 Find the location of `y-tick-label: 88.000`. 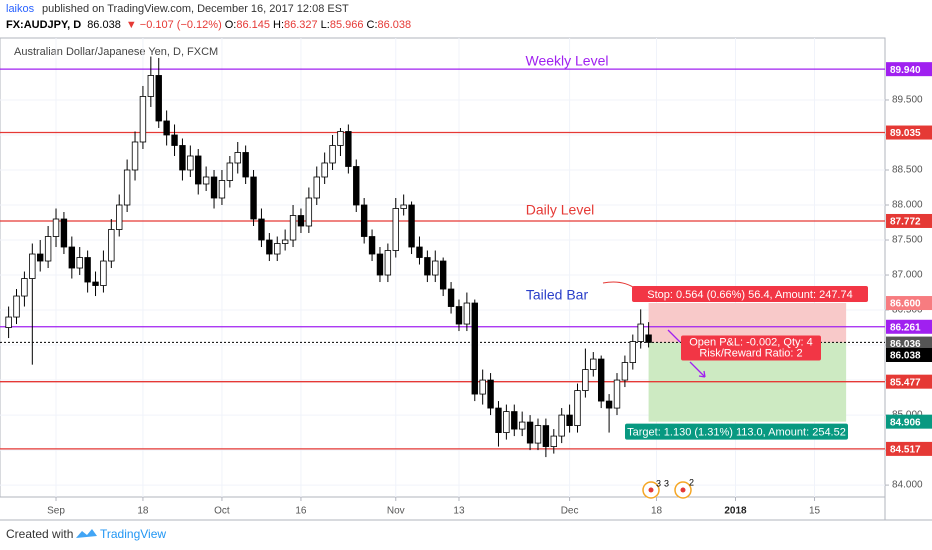

y-tick-label: 88.000 is located at coordinates (907, 205).